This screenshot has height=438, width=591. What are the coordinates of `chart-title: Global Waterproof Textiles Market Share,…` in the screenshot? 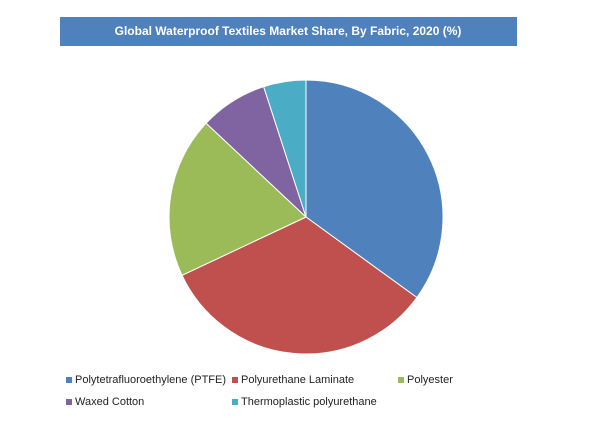 It's located at (288, 31).